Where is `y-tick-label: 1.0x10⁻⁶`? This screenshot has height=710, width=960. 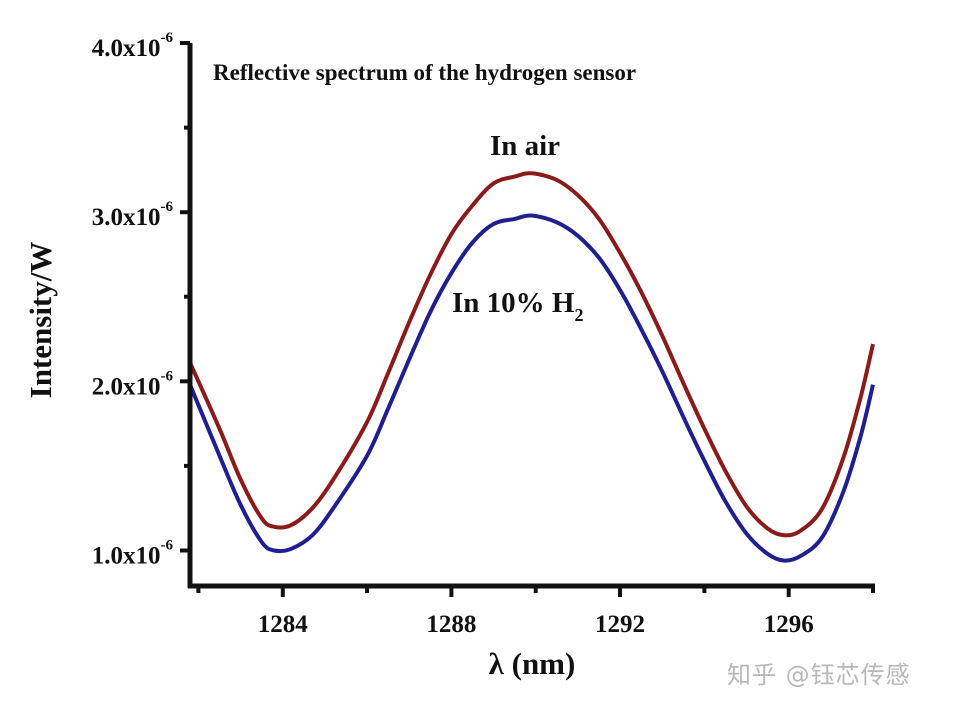 y-tick-label: 1.0x10⁻⁶ is located at coordinates (133, 554).